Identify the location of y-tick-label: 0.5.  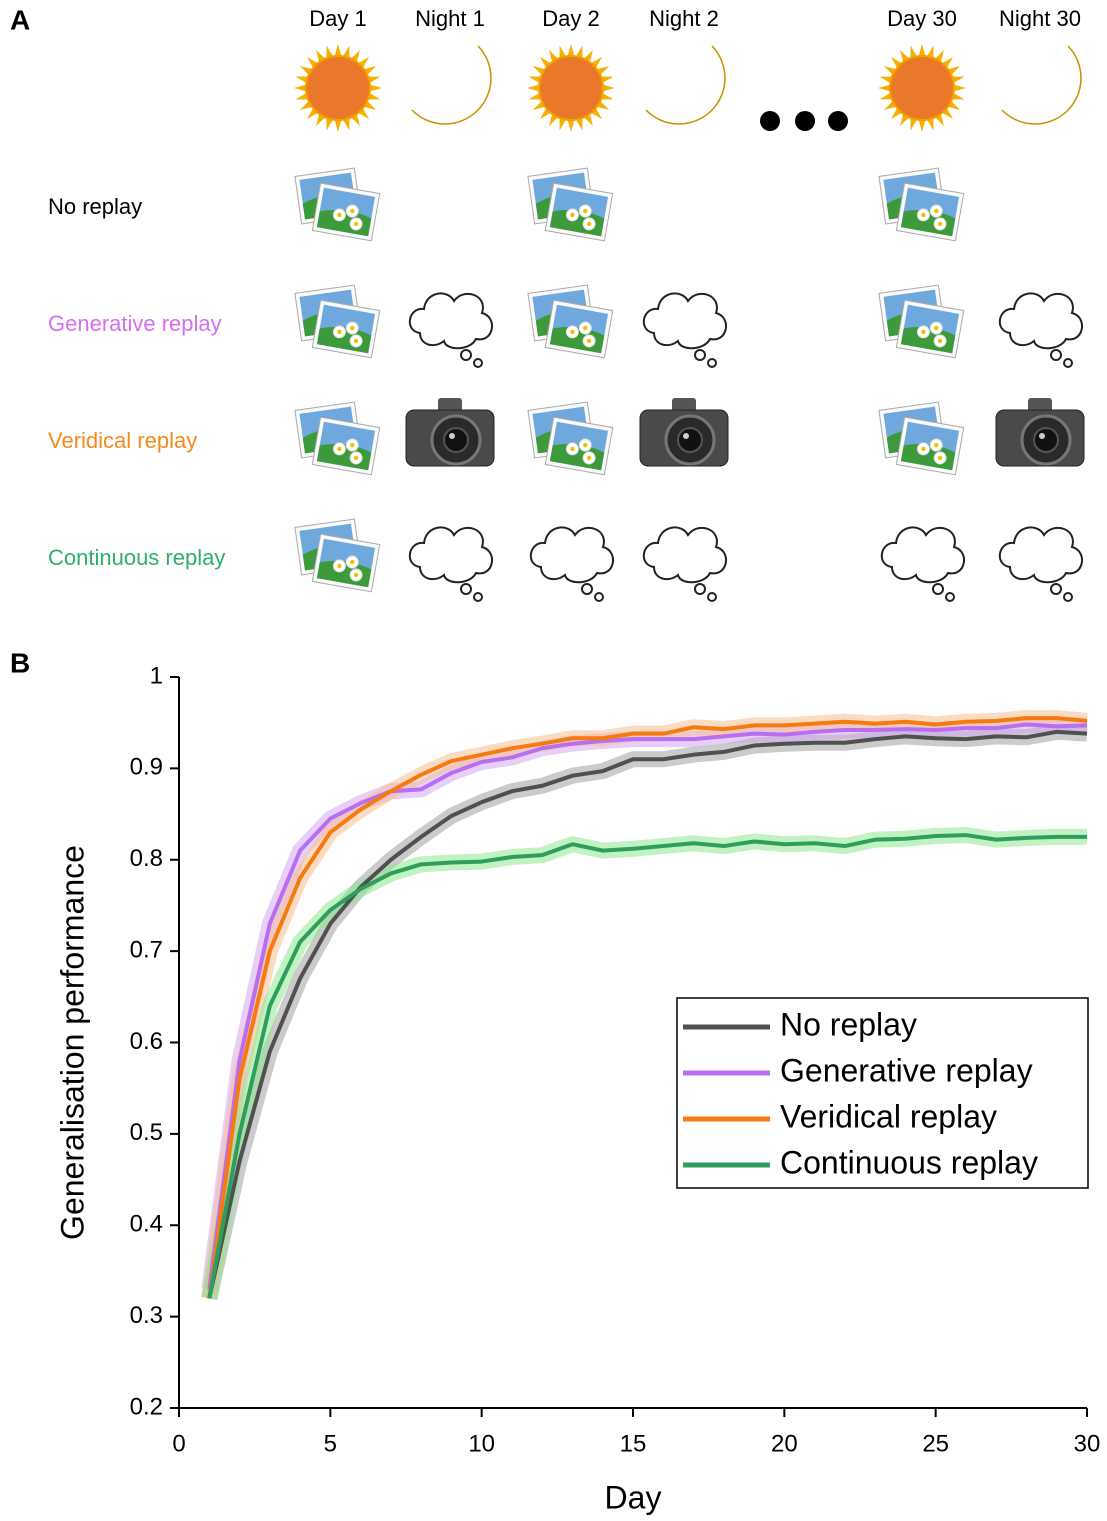
(146, 1132).